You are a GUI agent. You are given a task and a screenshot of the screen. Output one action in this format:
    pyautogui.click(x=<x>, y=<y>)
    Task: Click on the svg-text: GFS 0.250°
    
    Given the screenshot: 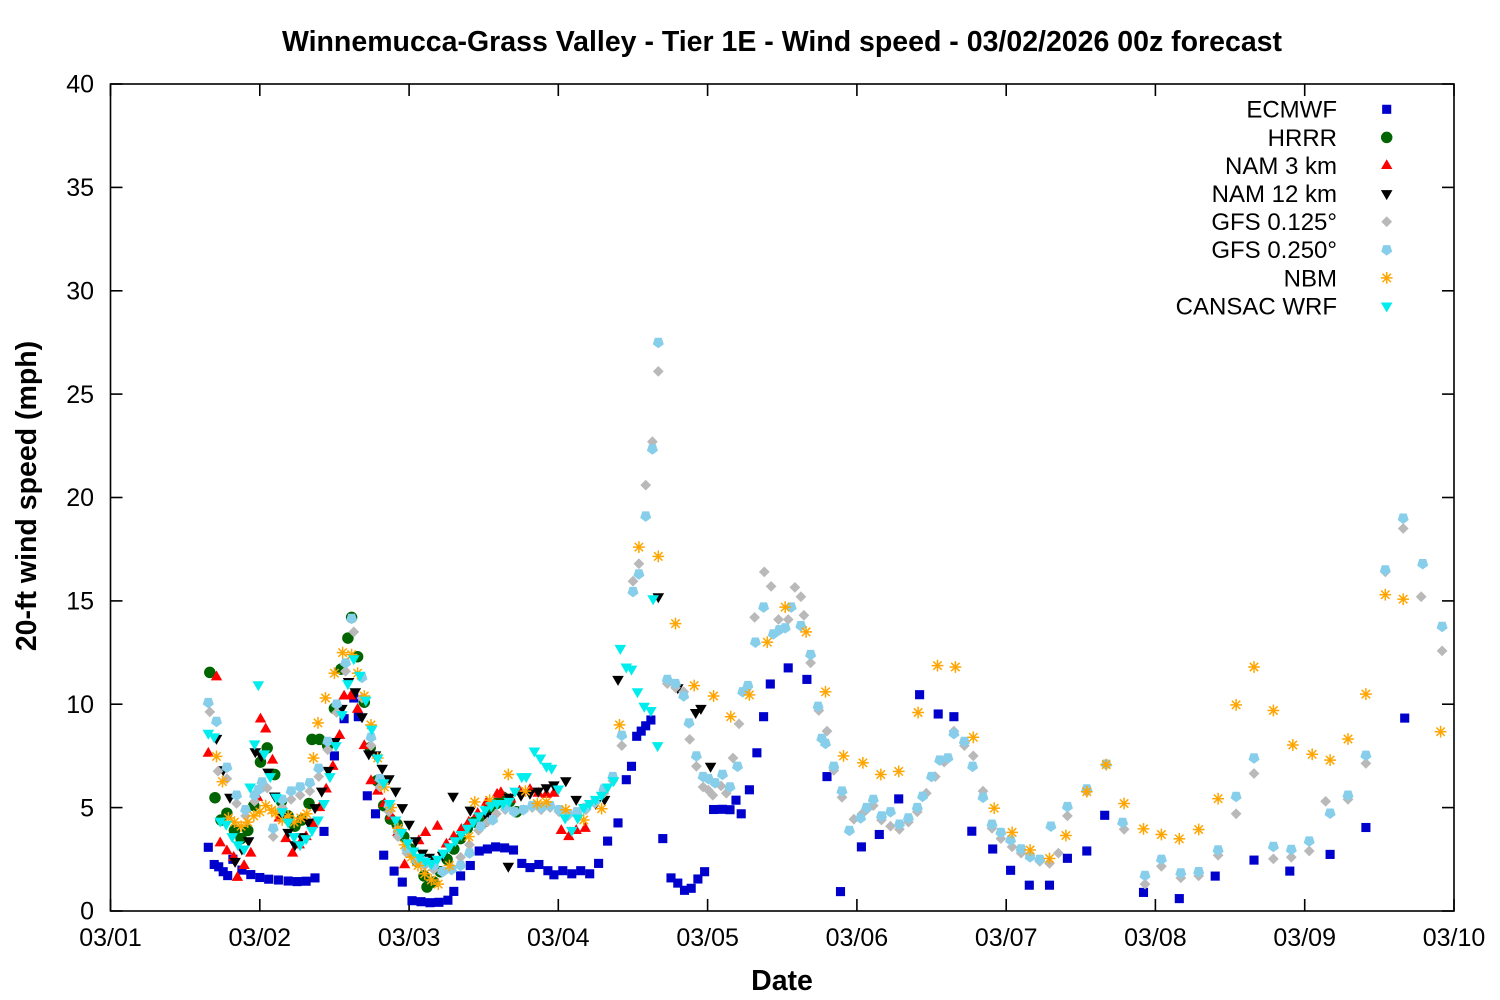 What is the action you would take?
    pyautogui.click(x=1274, y=250)
    